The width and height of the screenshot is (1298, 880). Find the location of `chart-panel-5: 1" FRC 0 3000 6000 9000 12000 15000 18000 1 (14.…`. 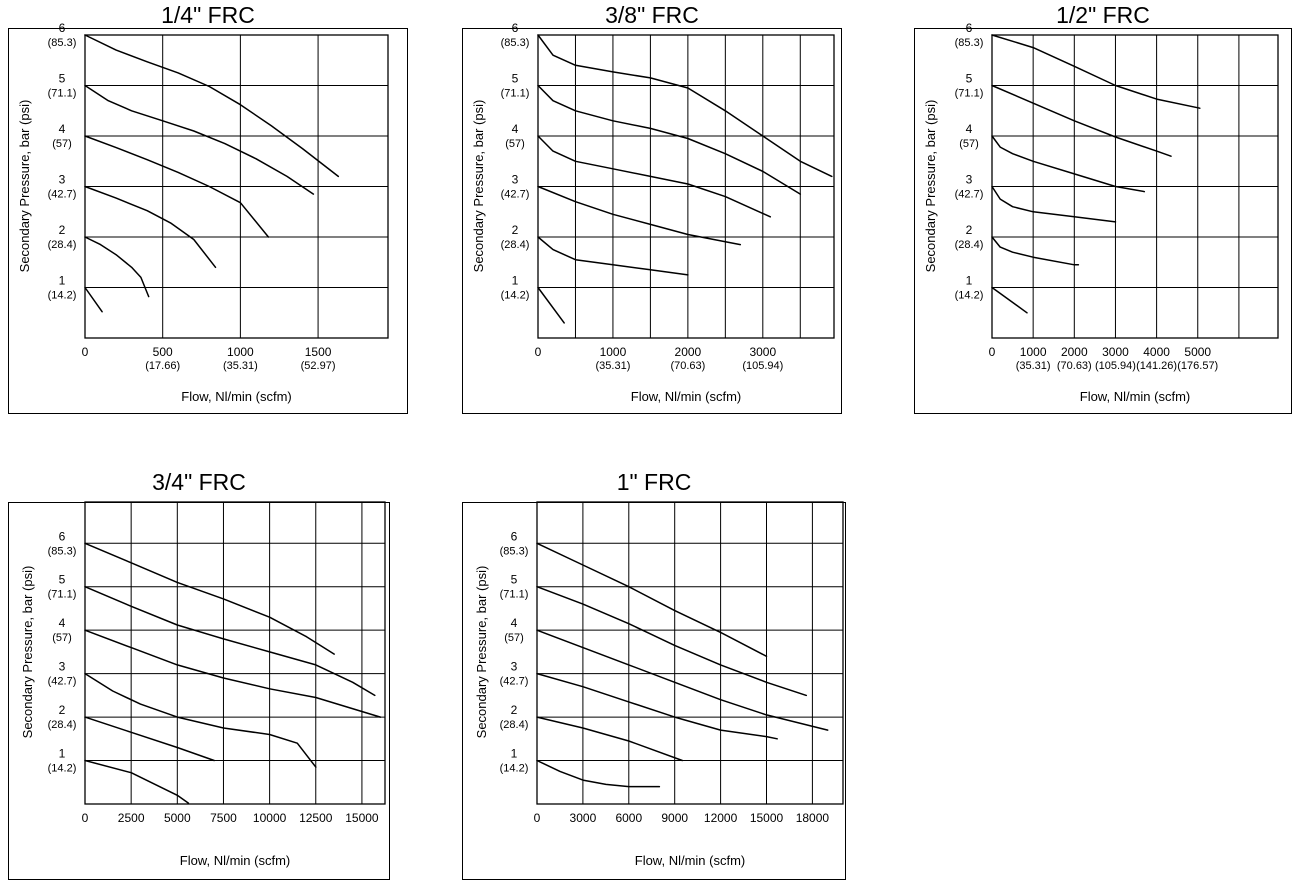

chart-panel-5: 1" FRC 0 3000 6000 9000 12000 15000 18000 1 (14.… is located at coordinates (654, 670).